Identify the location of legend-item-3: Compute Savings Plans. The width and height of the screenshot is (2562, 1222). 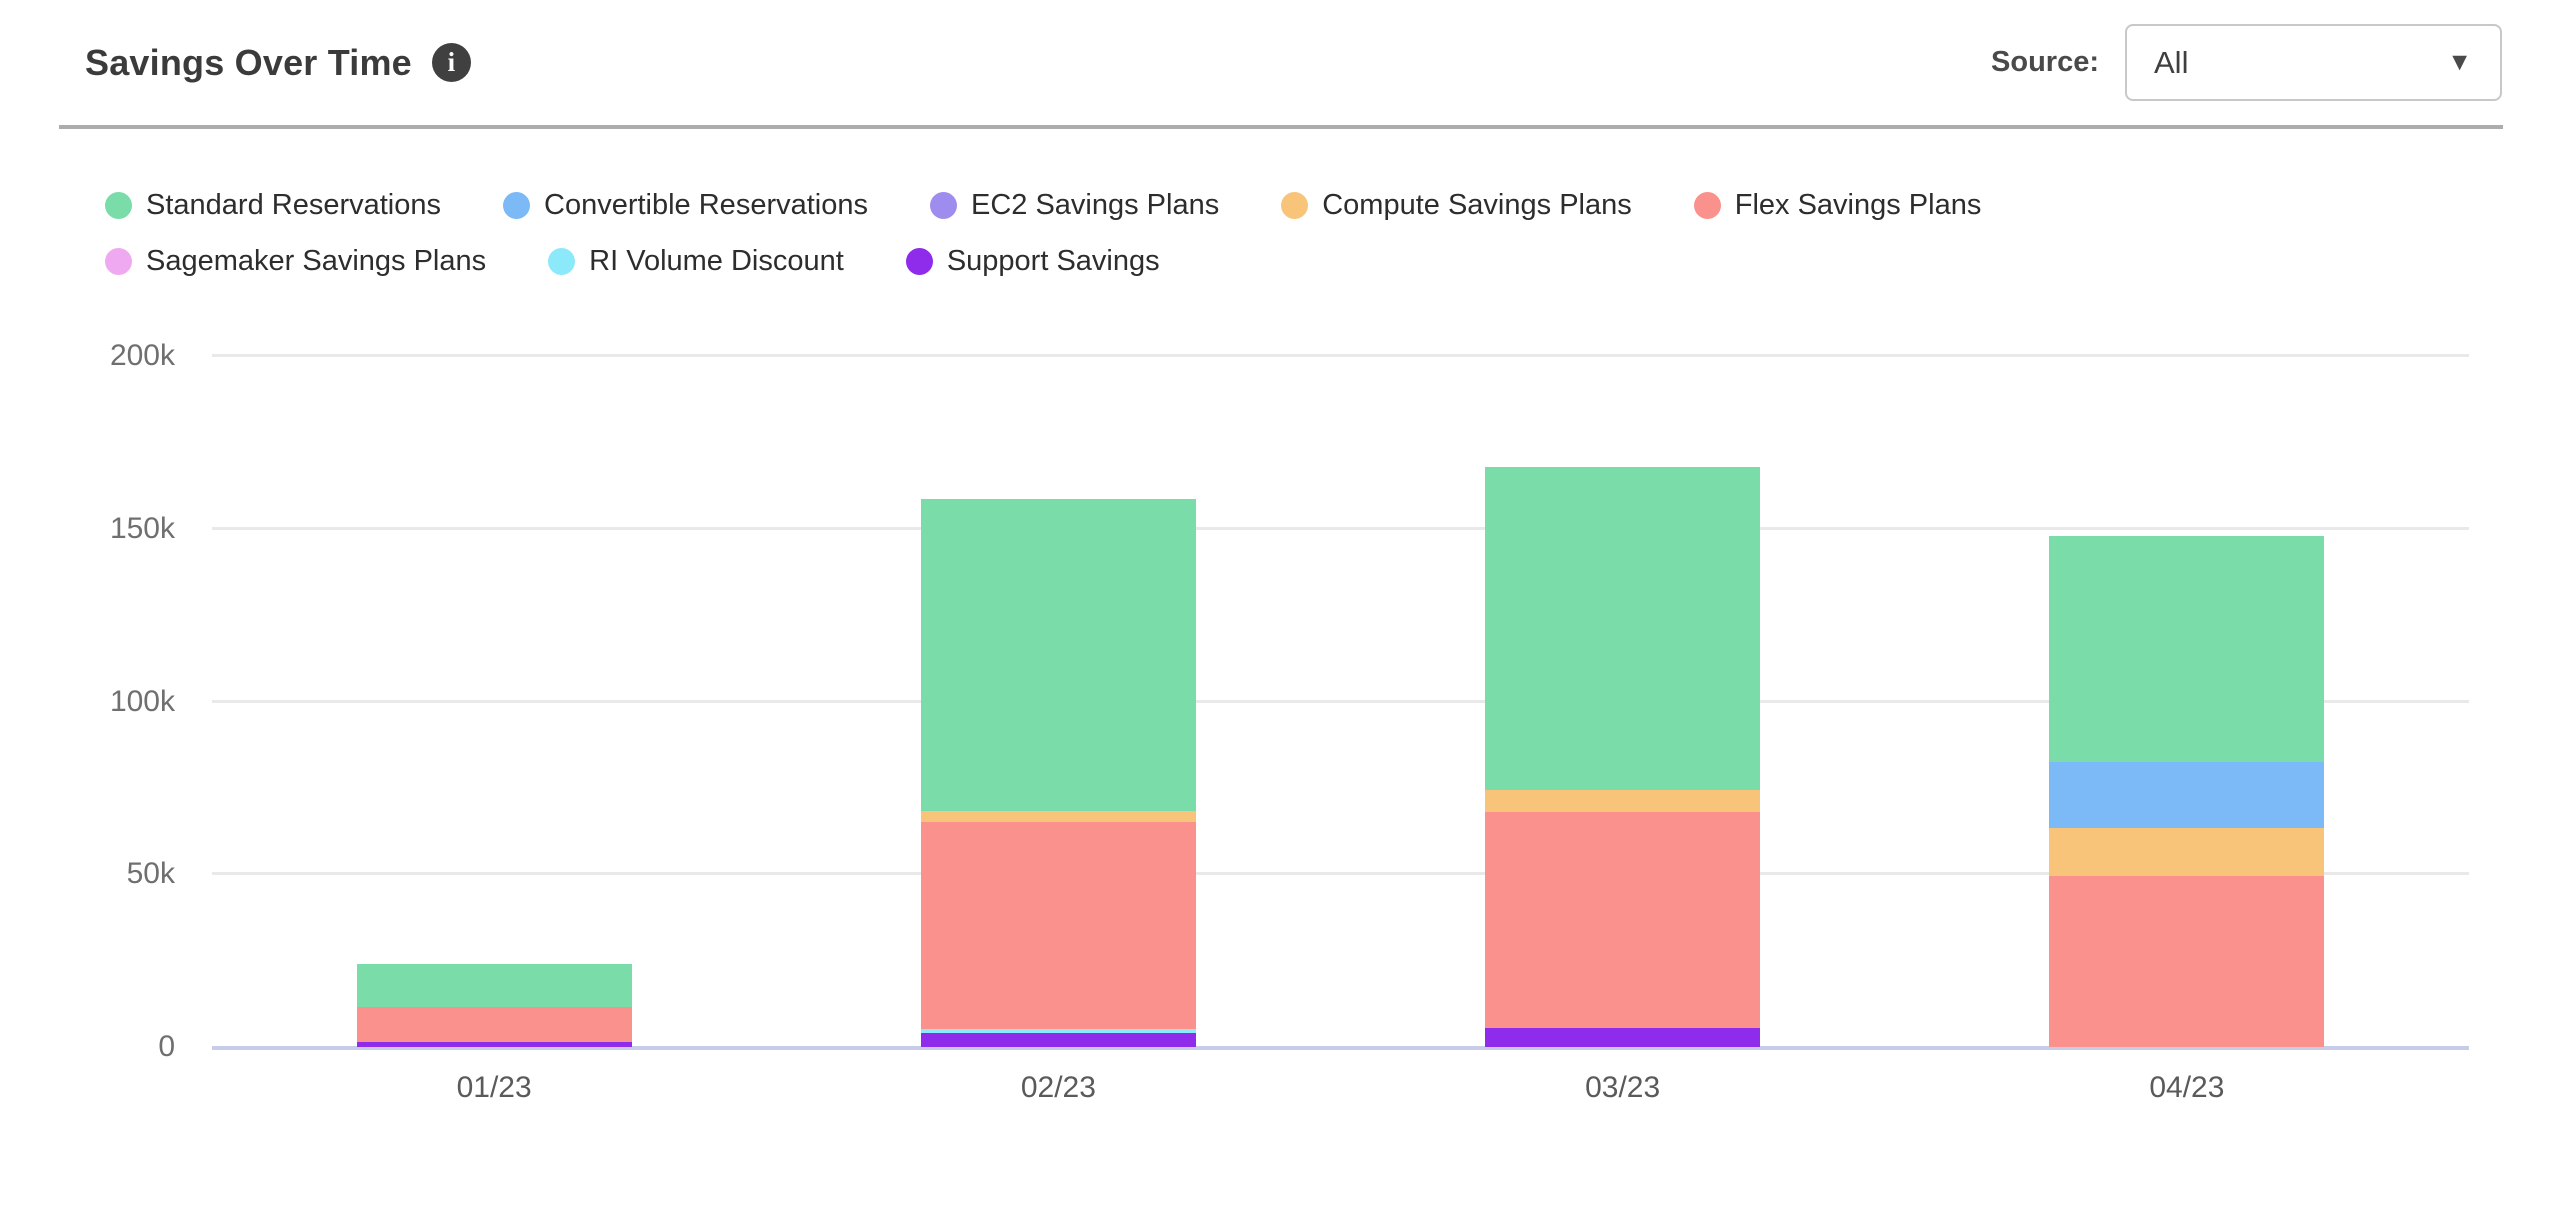
(1456, 205).